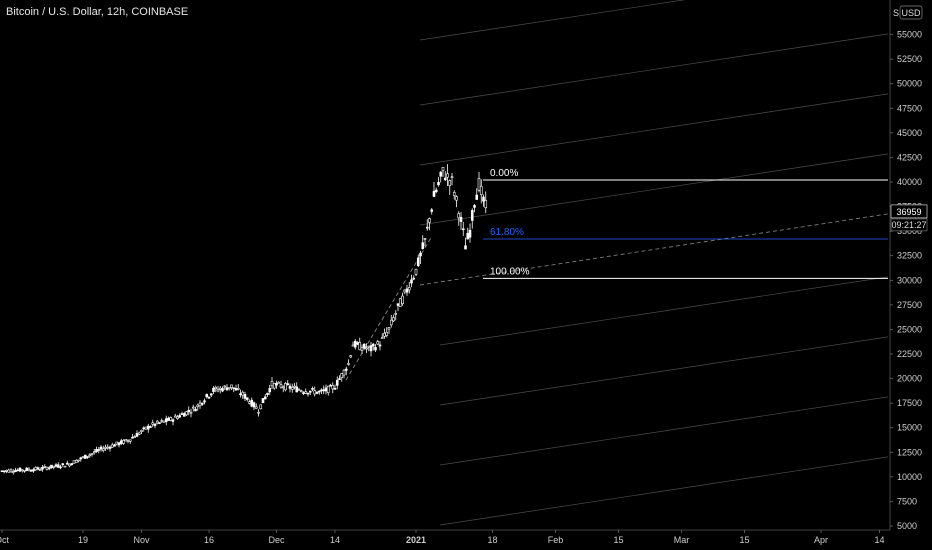 Image resolution: width=932 pixels, height=550 pixels. Describe the element at coordinates (141, 540) in the screenshot. I see `time-tick-label: Nov` at that location.